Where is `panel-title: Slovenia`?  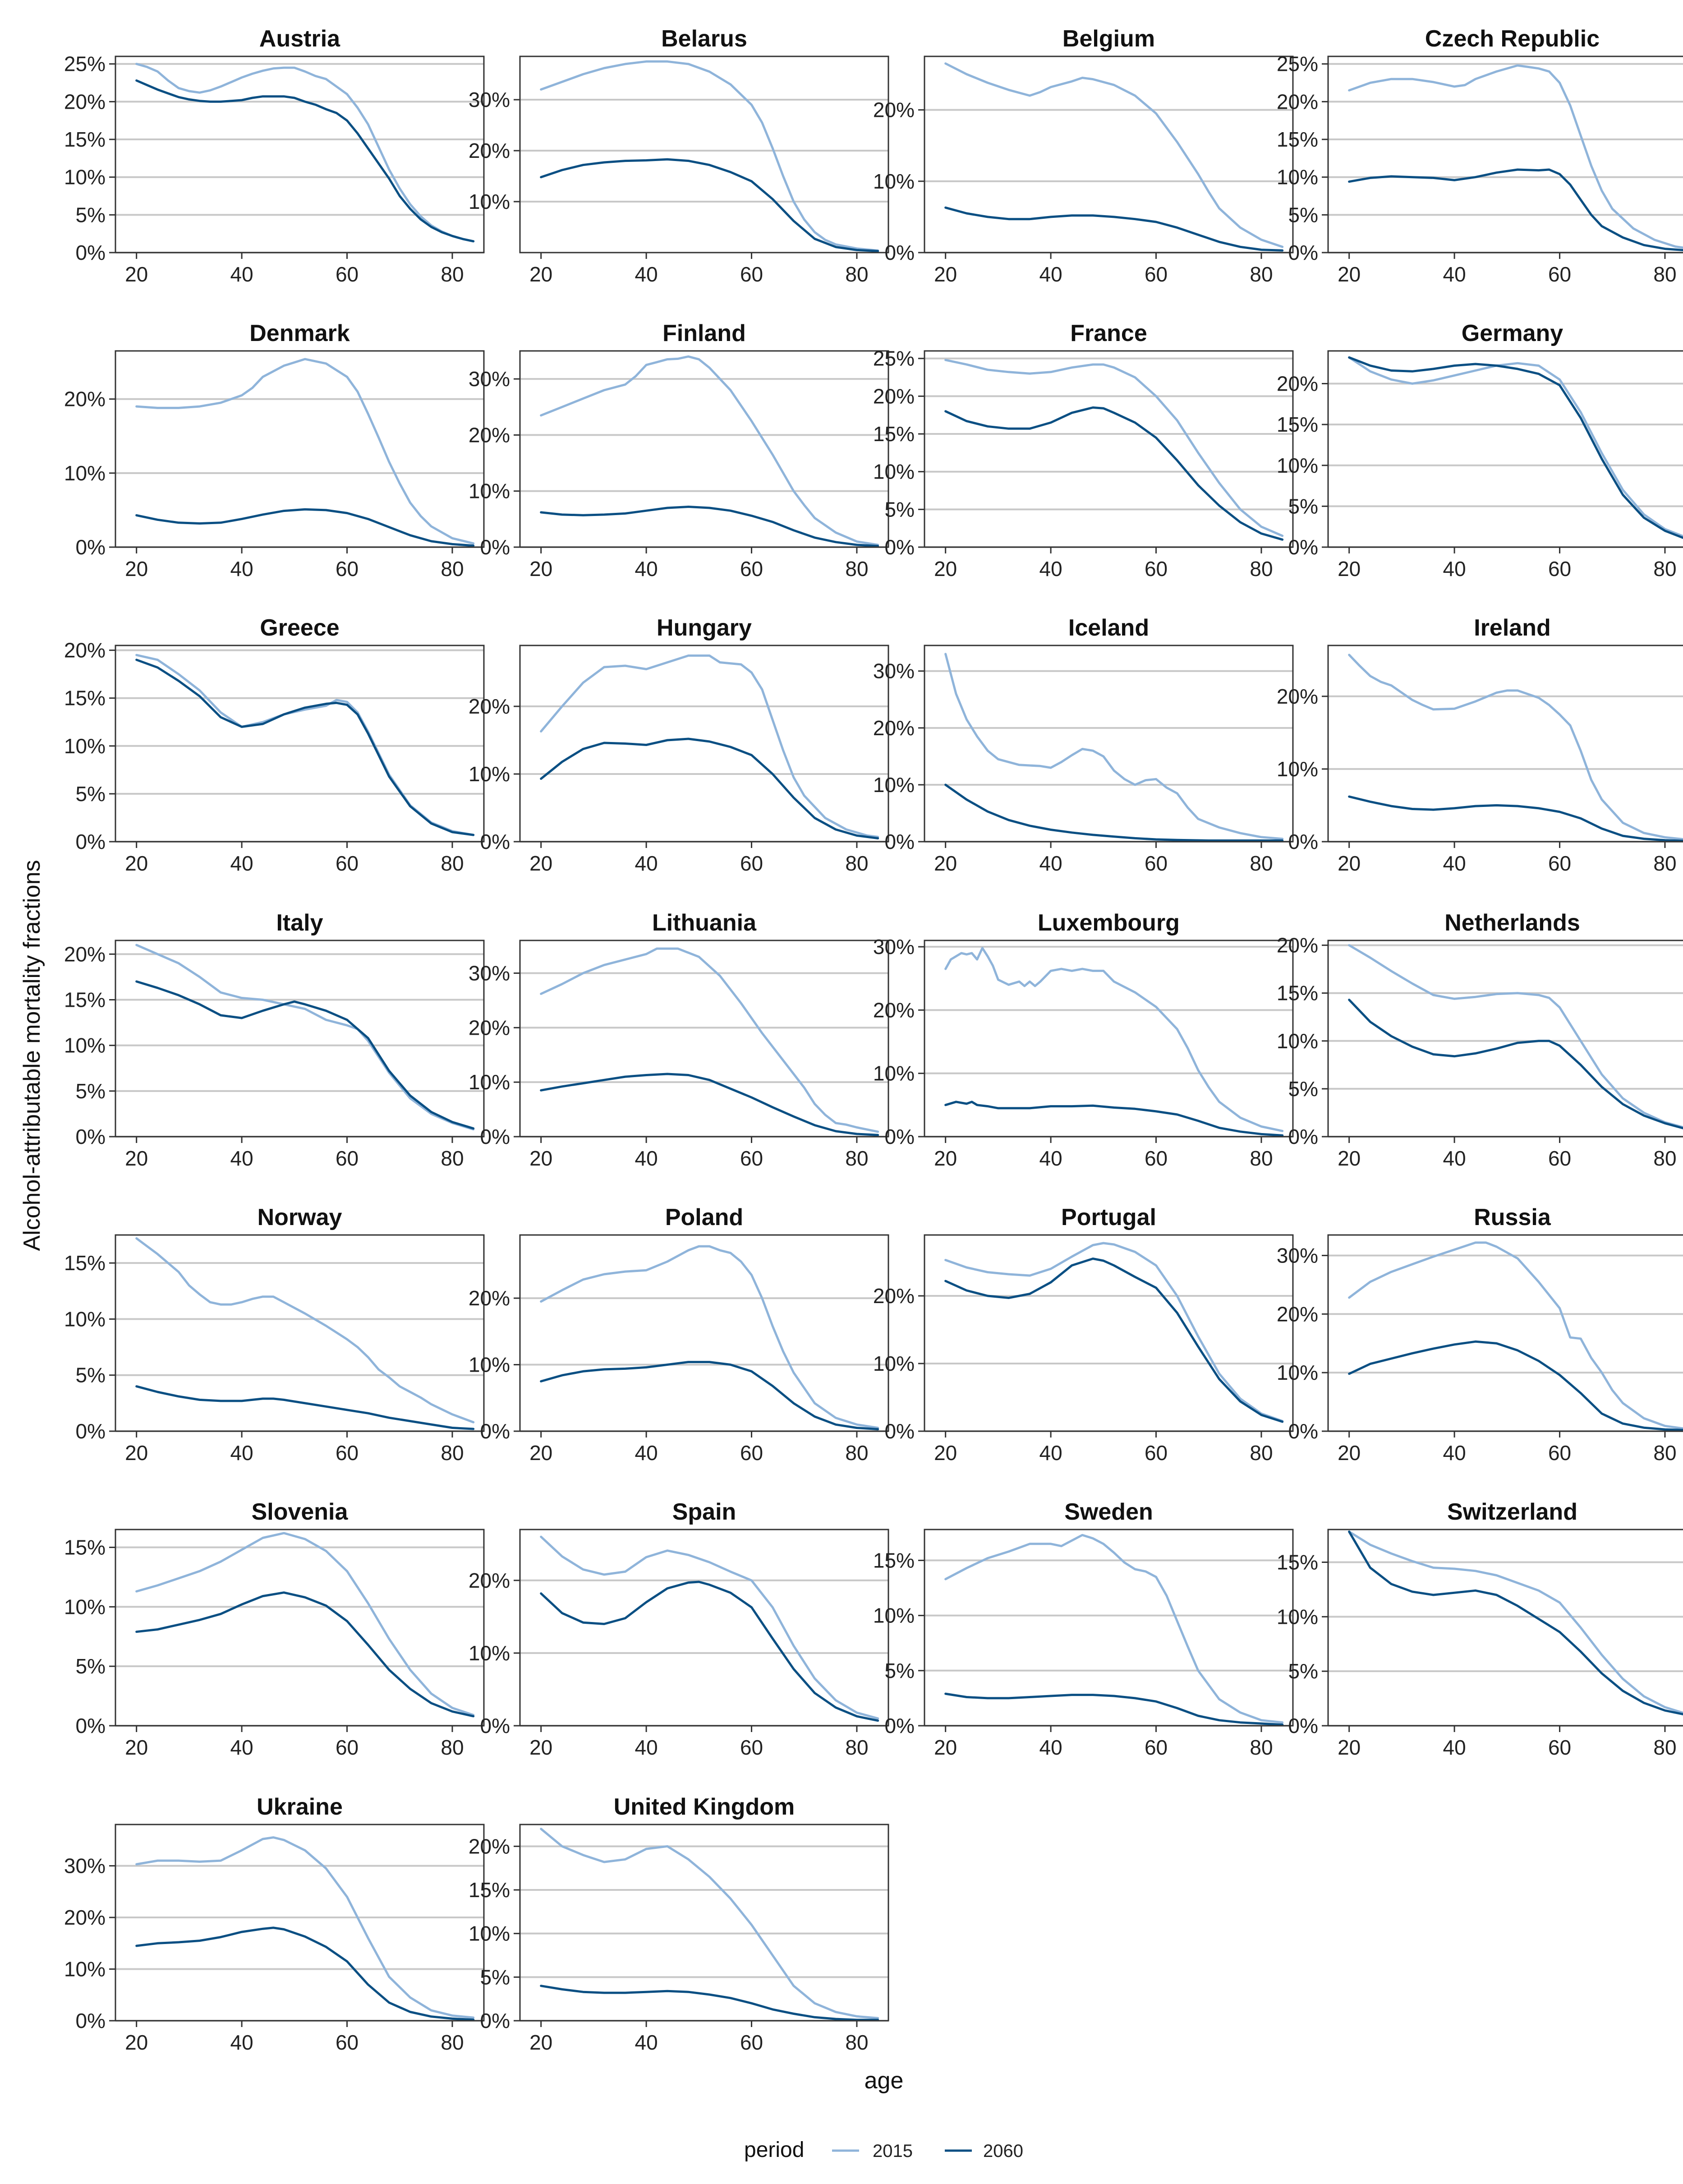
panel-title: Slovenia is located at coordinates (300, 1512).